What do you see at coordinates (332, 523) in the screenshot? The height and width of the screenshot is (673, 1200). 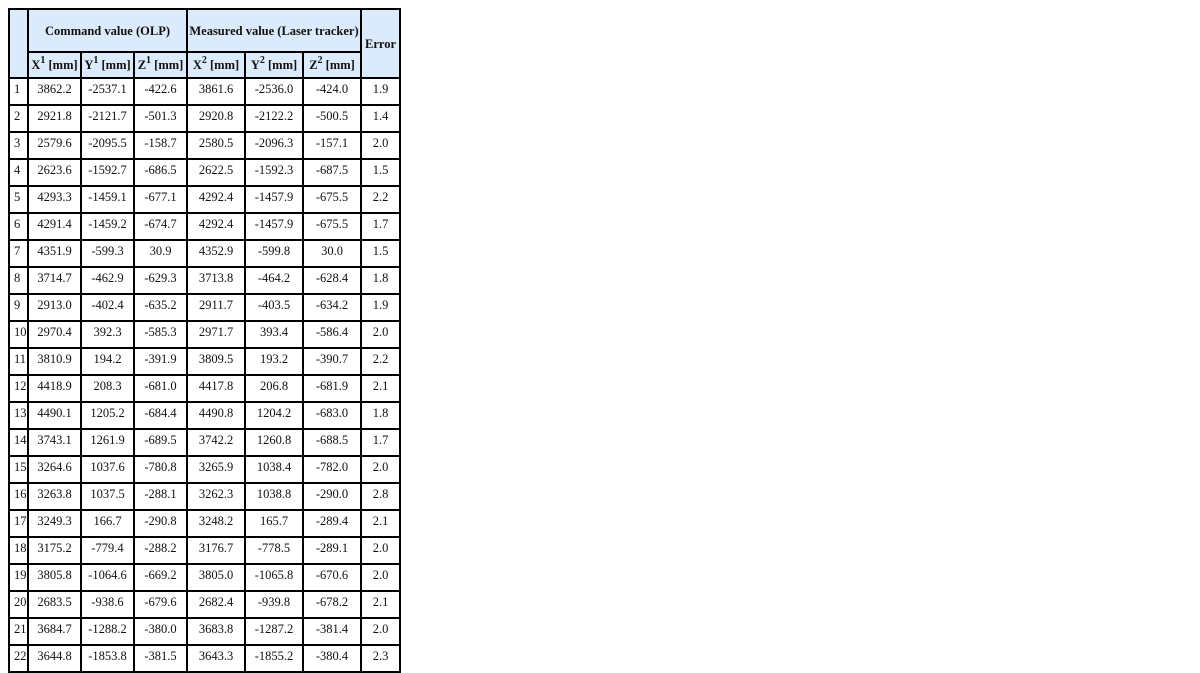 I see `value-cell: -289.4` at bounding box center [332, 523].